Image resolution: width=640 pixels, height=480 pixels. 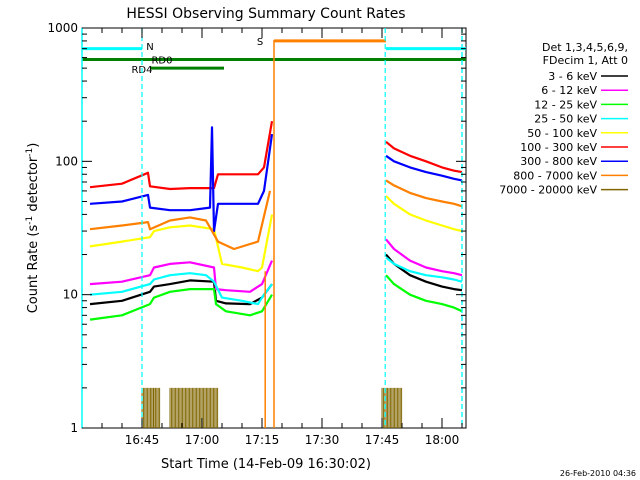 I want to click on y-tick-label: 10, so click(x=70, y=295).